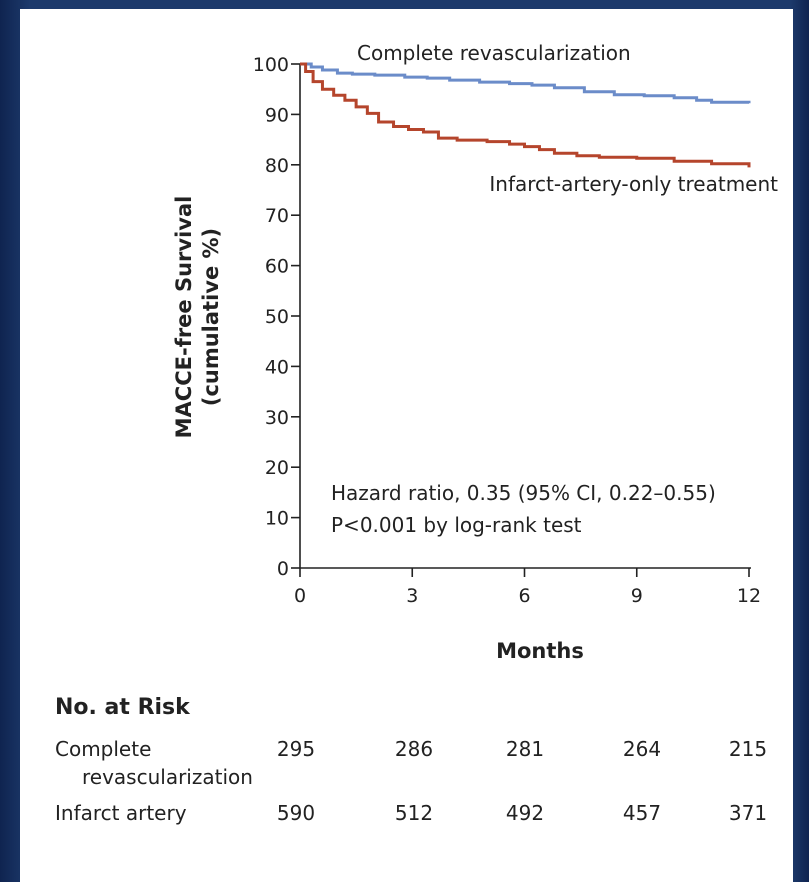  I want to click on risk-value: 286, so click(414, 749).